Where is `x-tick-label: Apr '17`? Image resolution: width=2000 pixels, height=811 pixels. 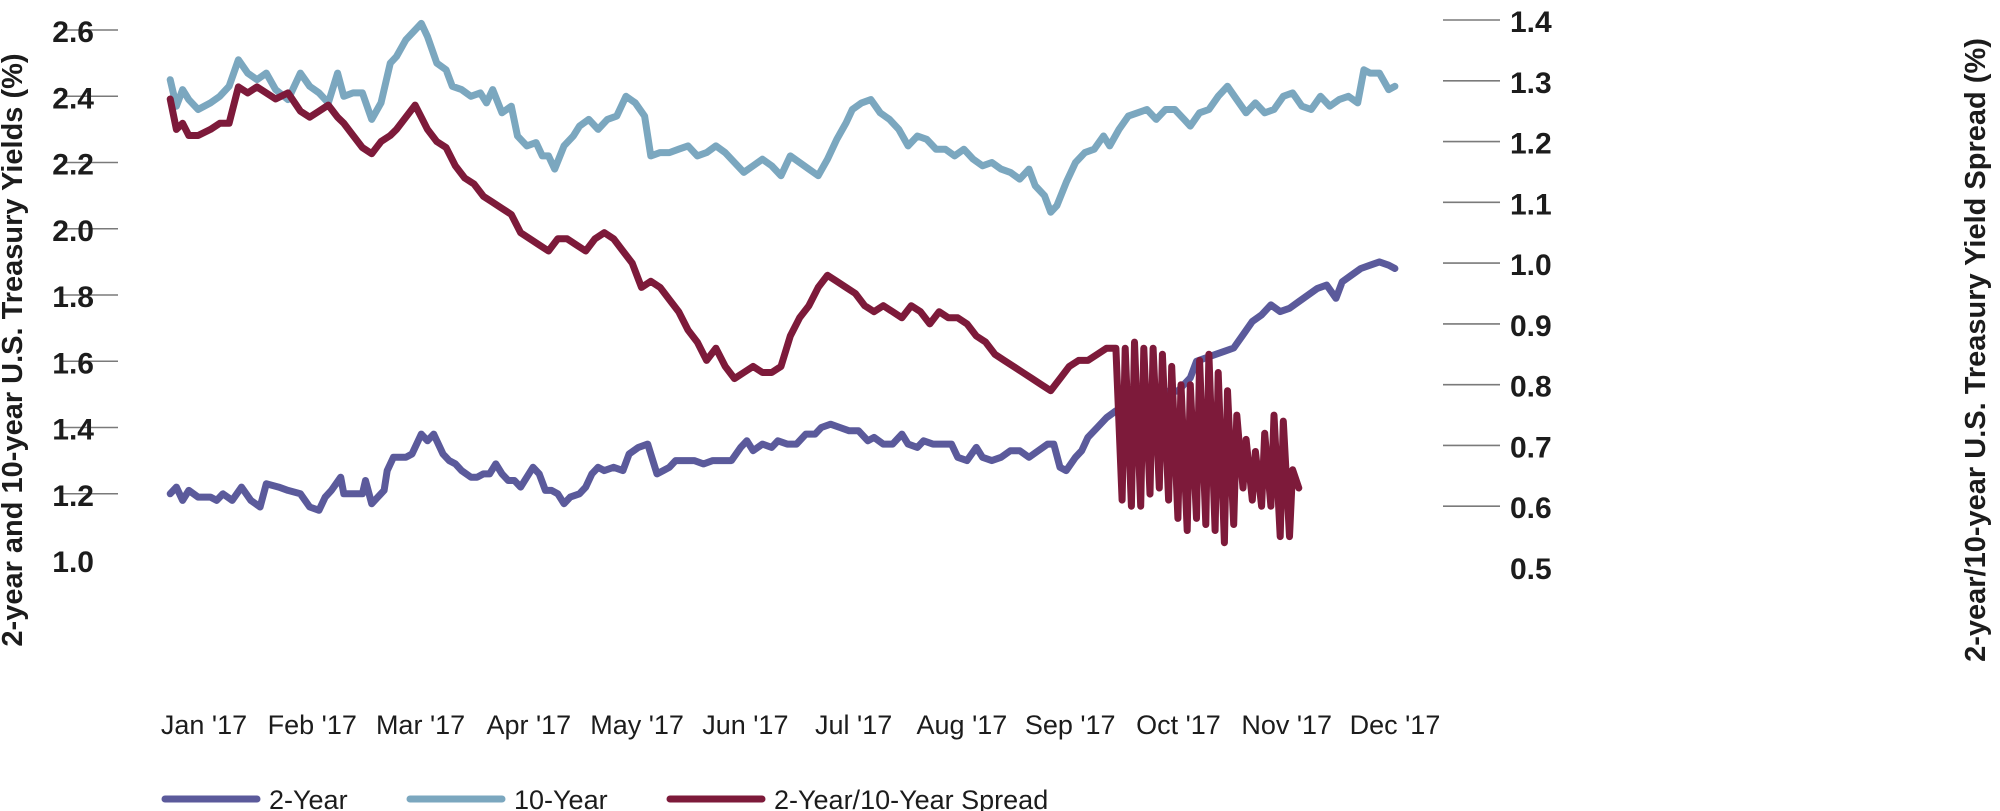
x-tick-label: Apr '17 is located at coordinates (528, 725).